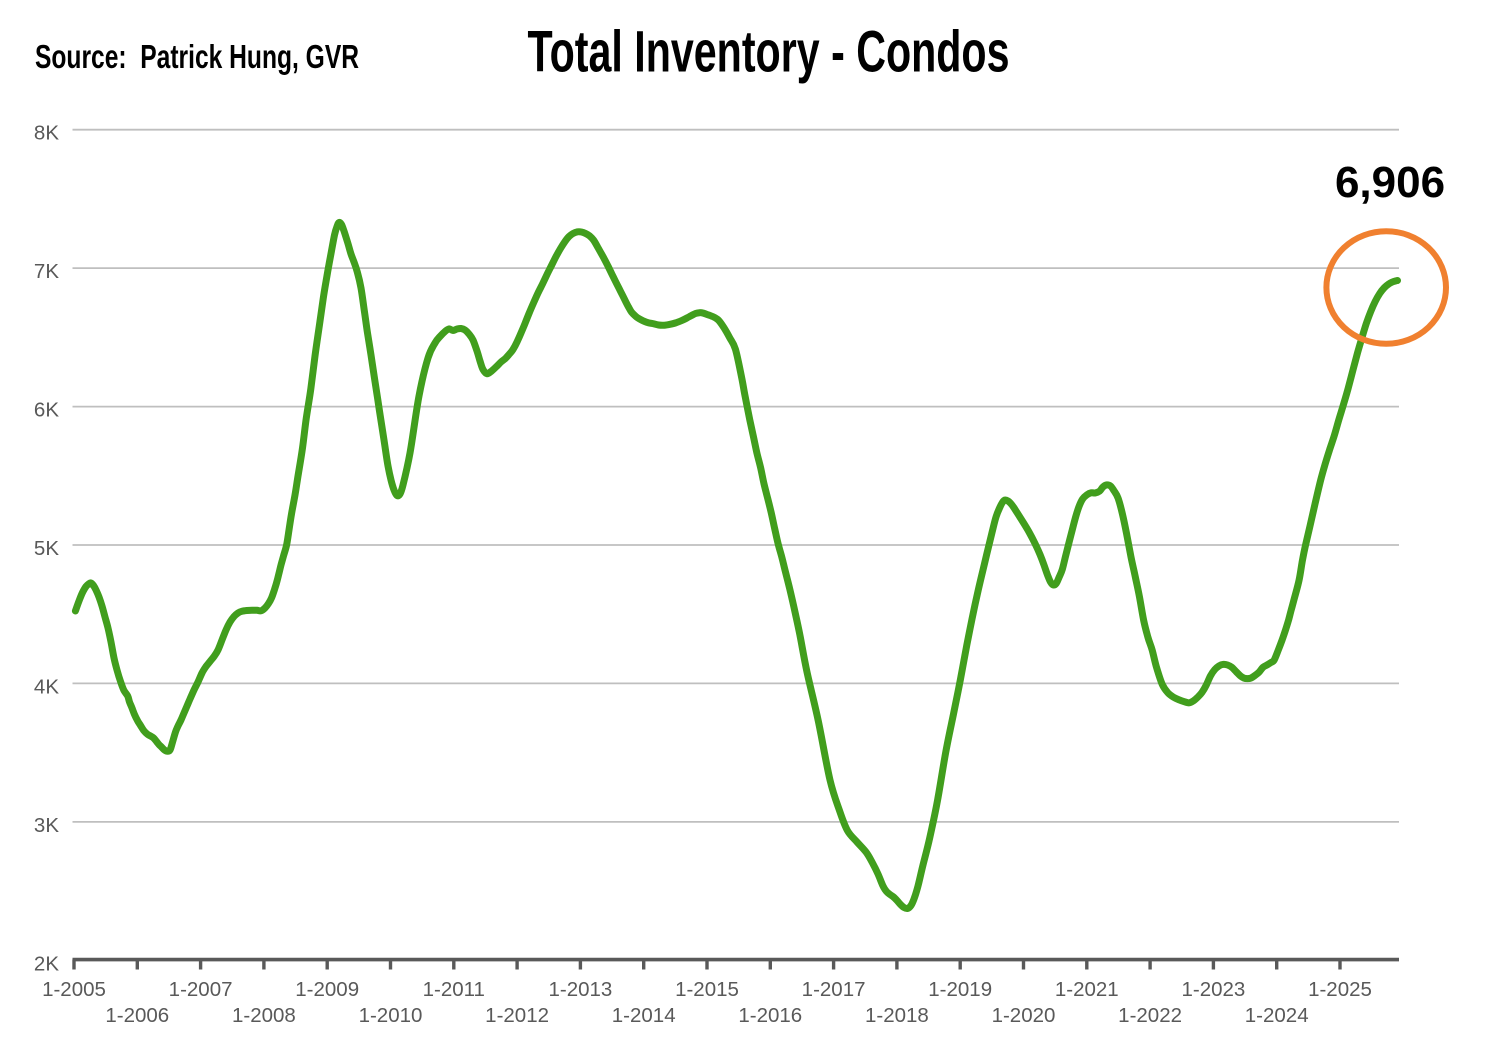  Describe the element at coordinates (1390, 182) in the screenshot. I see `svg-text: 6,906` at that location.